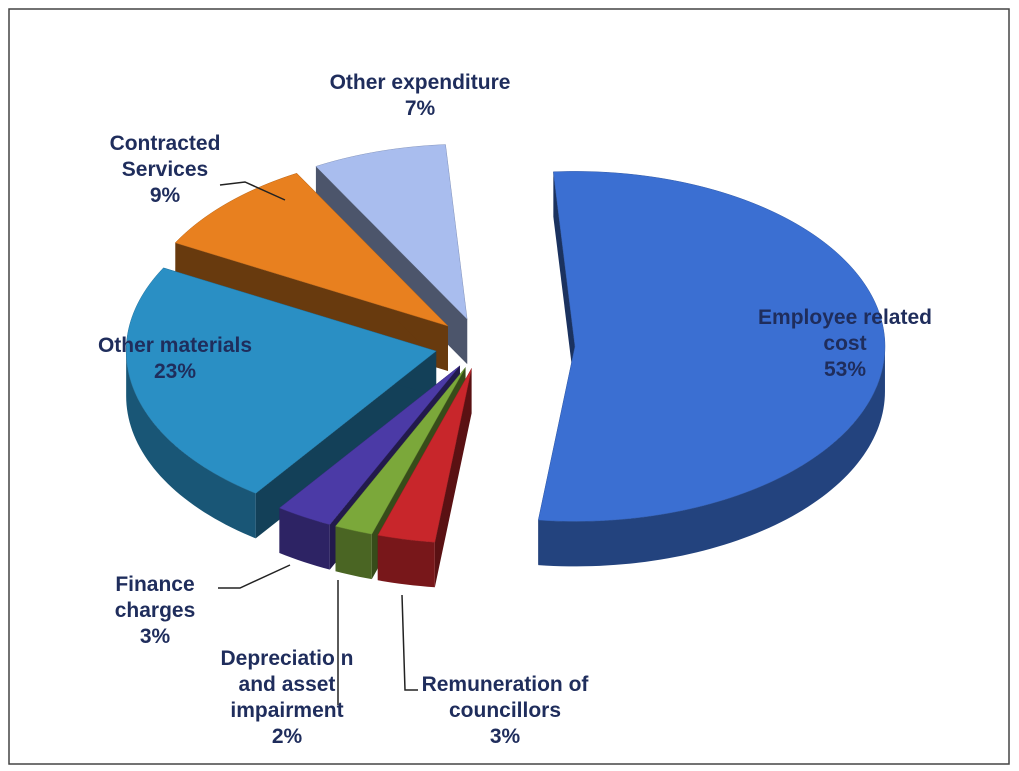  What do you see at coordinates (505, 697) in the screenshot?
I see `category-label: Remuneration of councillors` at bounding box center [505, 697].